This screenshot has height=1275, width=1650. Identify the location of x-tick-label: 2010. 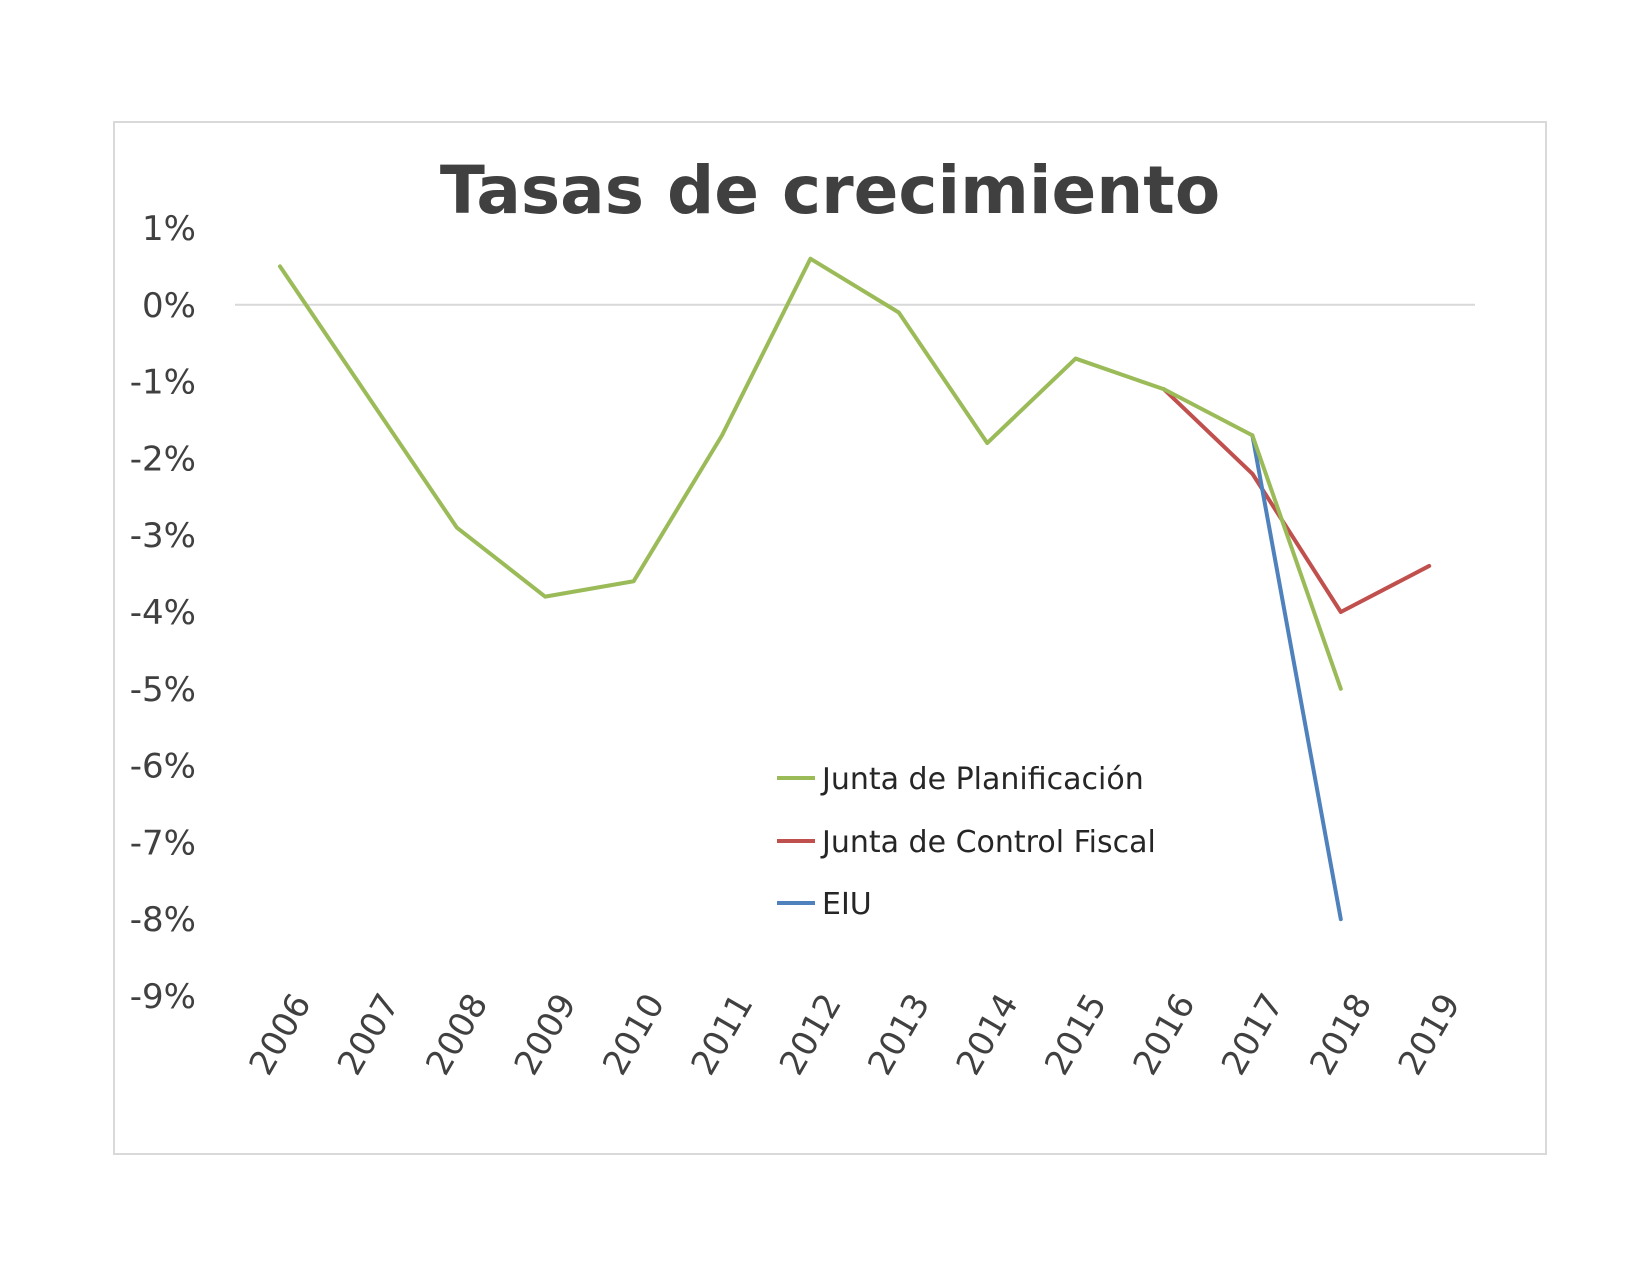
(634, 1034).